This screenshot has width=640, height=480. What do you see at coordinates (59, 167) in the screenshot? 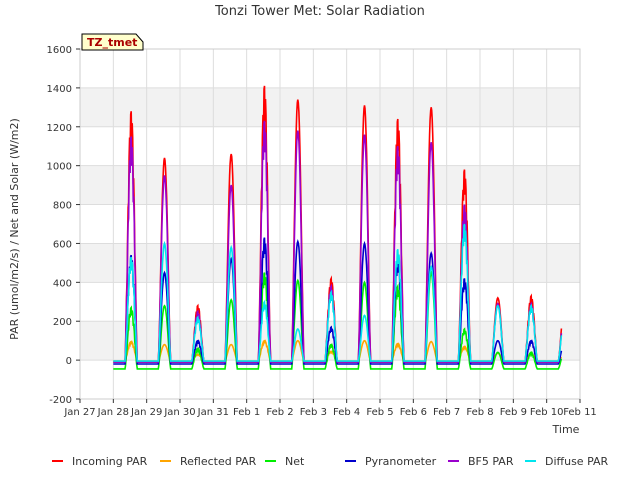
I see `y-tick-label: 1000` at bounding box center [59, 167].